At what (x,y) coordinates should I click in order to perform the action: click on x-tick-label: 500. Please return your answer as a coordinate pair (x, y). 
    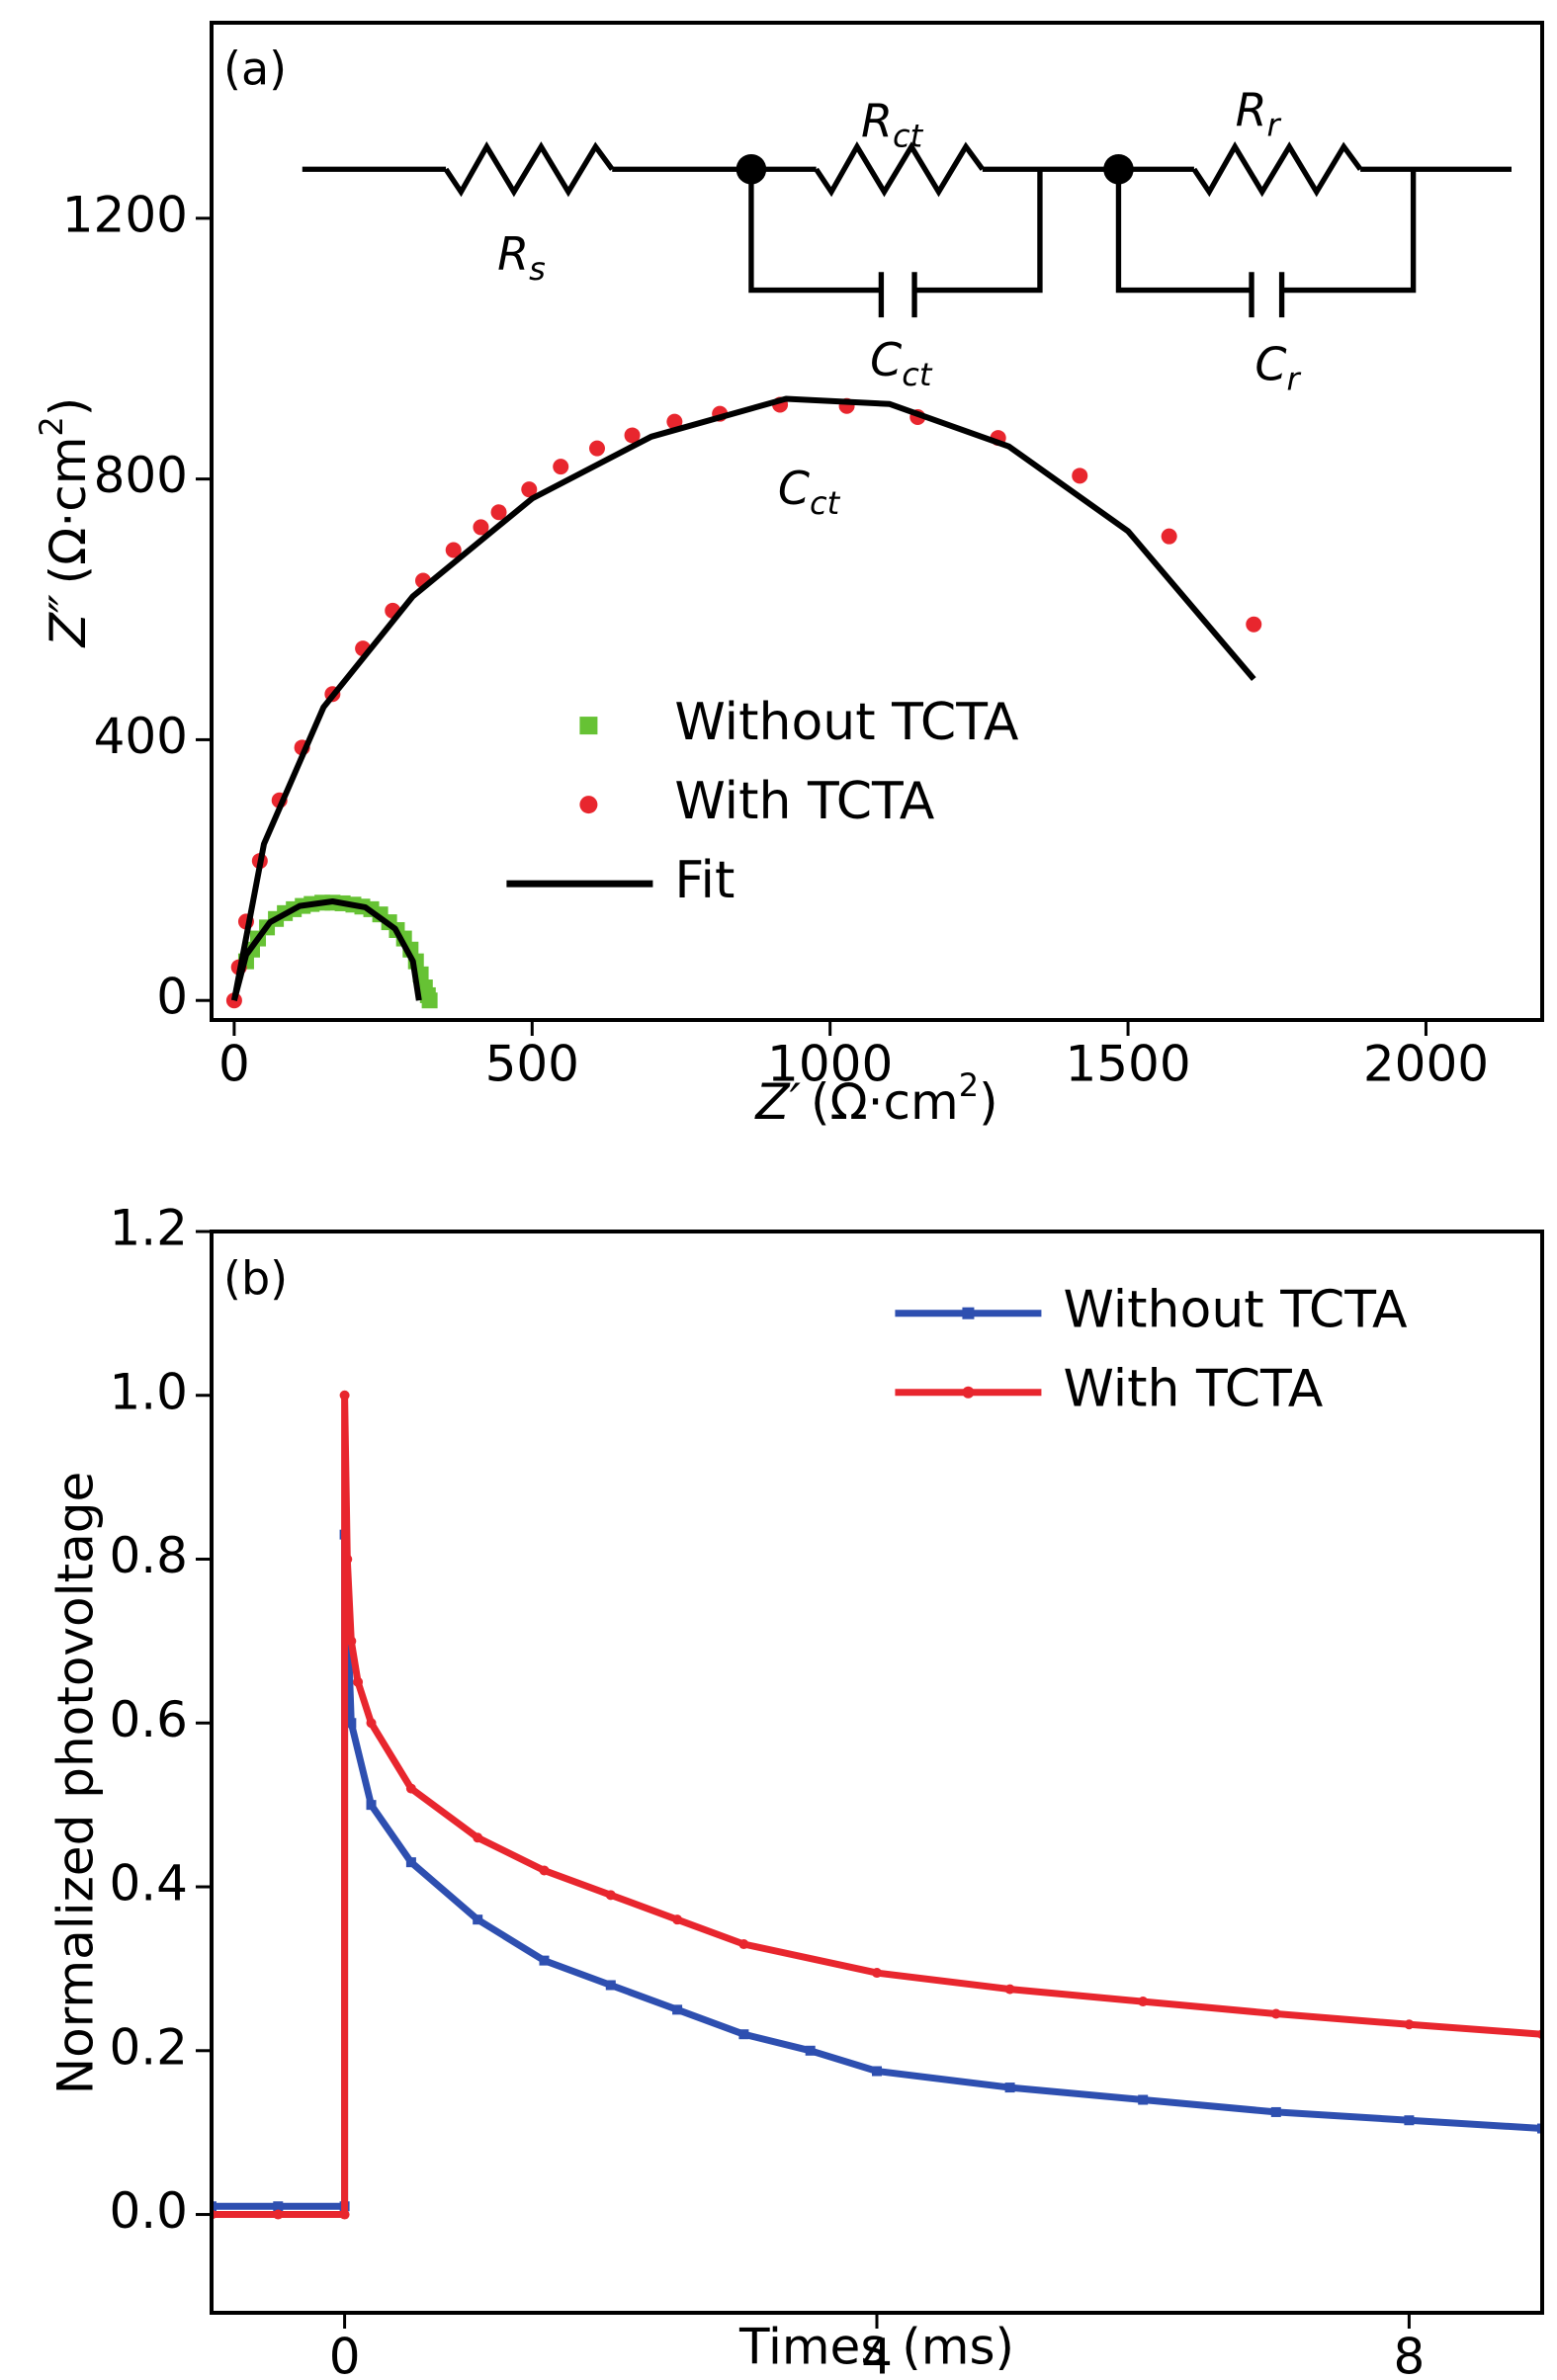
    Looking at the image, I should click on (532, 1064).